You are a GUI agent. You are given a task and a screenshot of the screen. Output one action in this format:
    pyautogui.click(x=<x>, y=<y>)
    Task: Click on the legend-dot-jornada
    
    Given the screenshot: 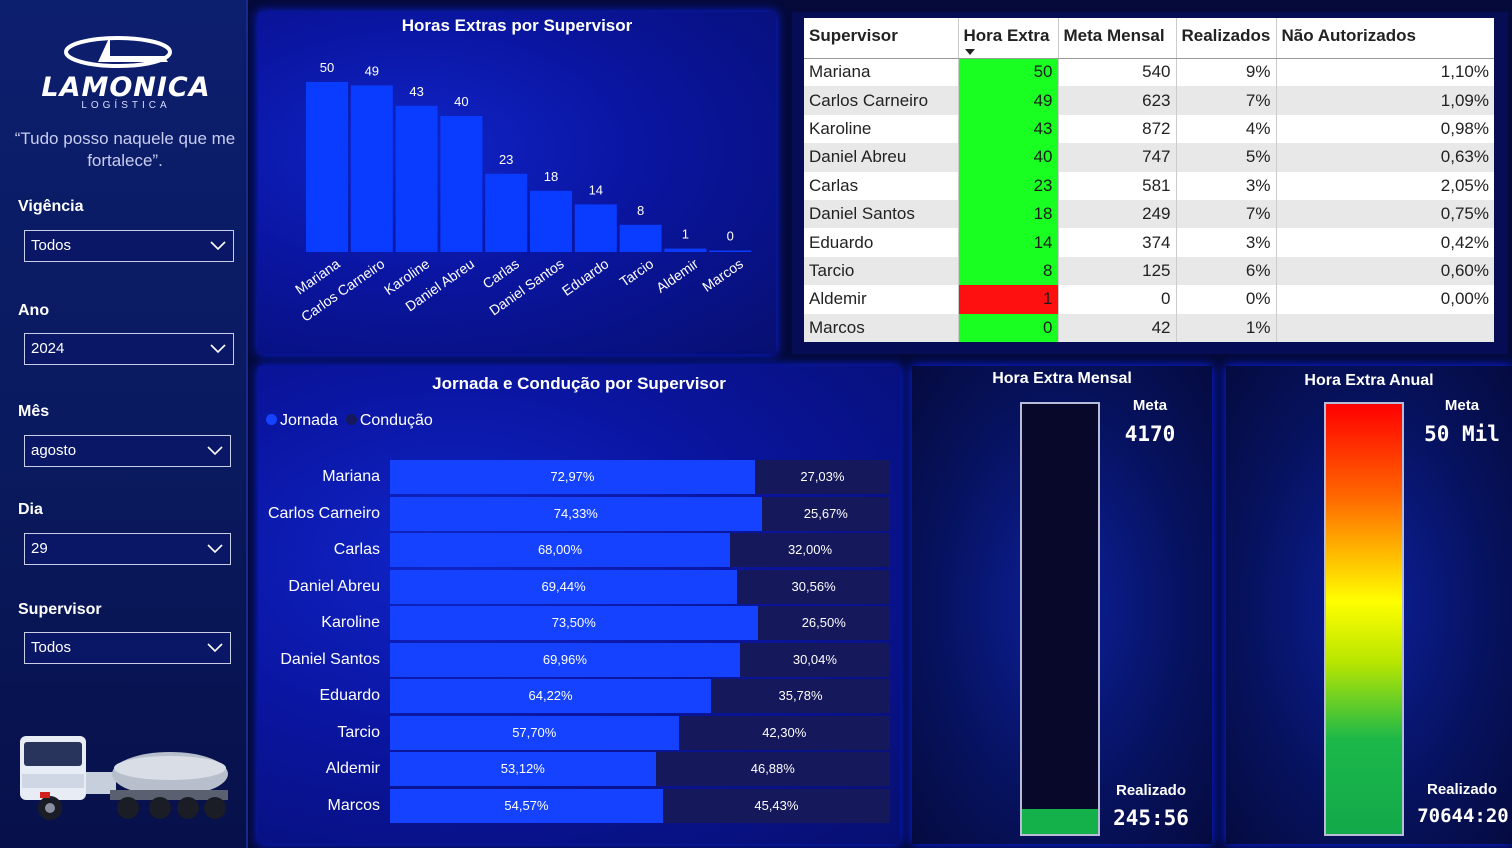 What is the action you would take?
    pyautogui.click(x=271, y=419)
    